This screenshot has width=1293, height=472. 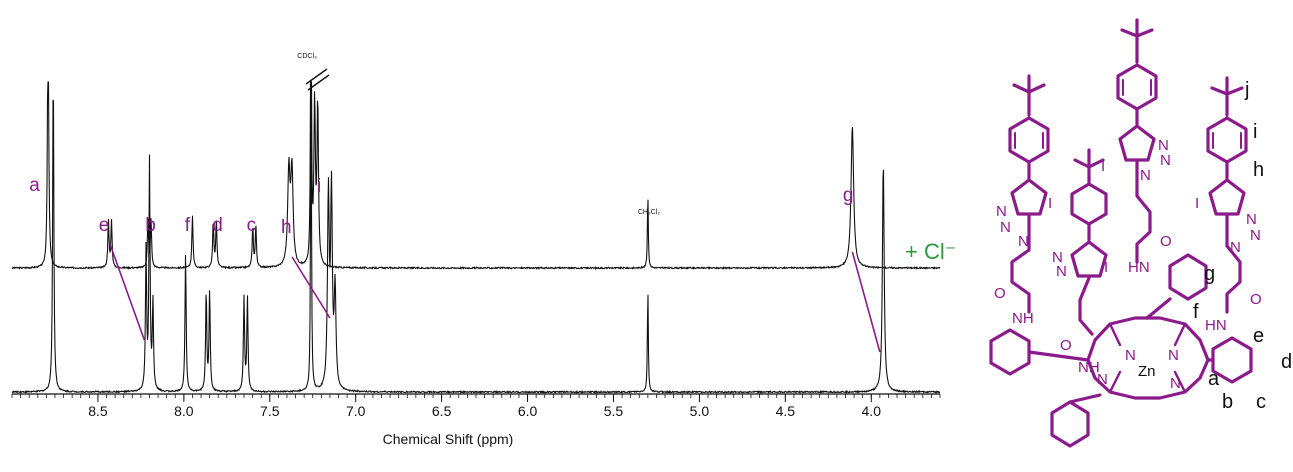 What do you see at coordinates (127, 292) in the screenshot?
I see `shift-connector-e` at bounding box center [127, 292].